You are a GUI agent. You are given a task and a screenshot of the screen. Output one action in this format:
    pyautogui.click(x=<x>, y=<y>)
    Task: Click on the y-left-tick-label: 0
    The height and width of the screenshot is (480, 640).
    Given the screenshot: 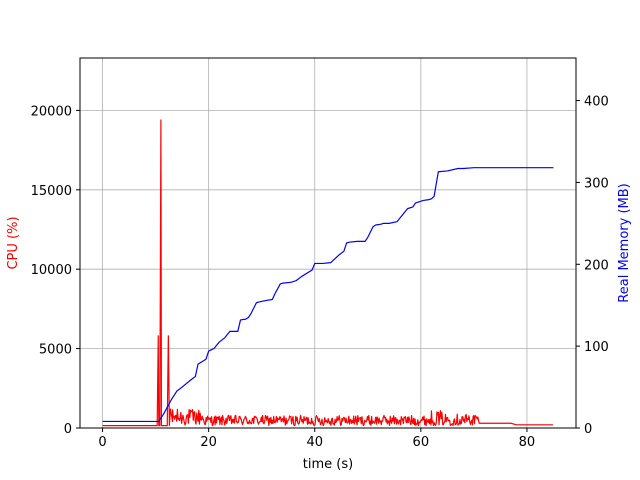 What is the action you would take?
    pyautogui.click(x=68, y=429)
    